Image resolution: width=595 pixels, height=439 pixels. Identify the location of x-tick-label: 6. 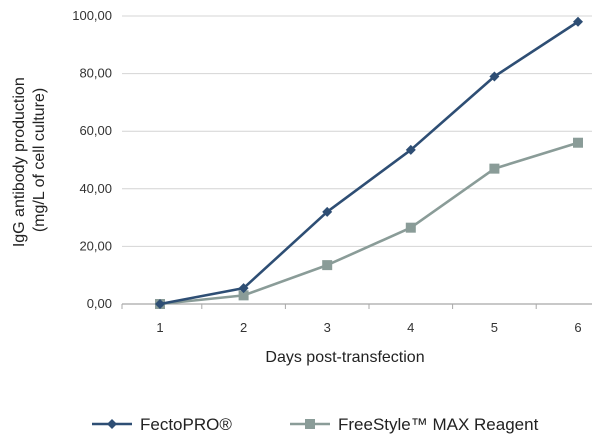
(577, 327).